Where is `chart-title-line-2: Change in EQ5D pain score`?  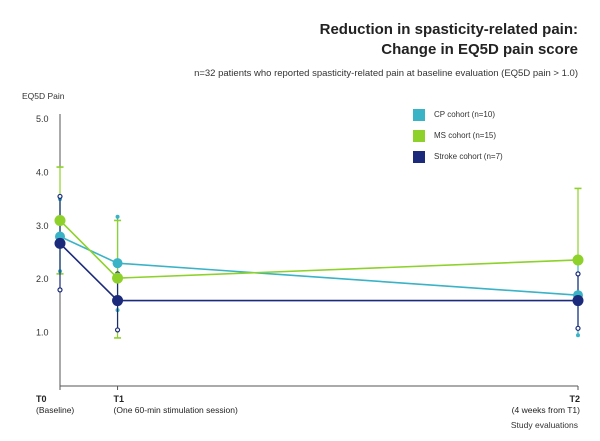 chart-title-line-2: Change in EQ5D pain score is located at coordinates (479, 49).